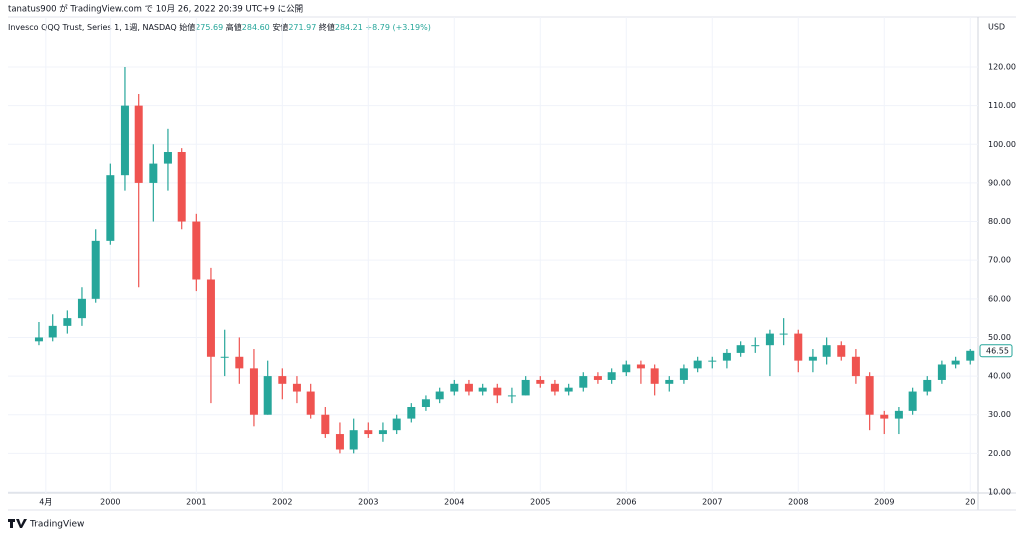 Image resolution: width=1024 pixels, height=535 pixels. Describe the element at coordinates (999, 492) in the screenshot. I see `y-tick-label: 10.00` at that location.